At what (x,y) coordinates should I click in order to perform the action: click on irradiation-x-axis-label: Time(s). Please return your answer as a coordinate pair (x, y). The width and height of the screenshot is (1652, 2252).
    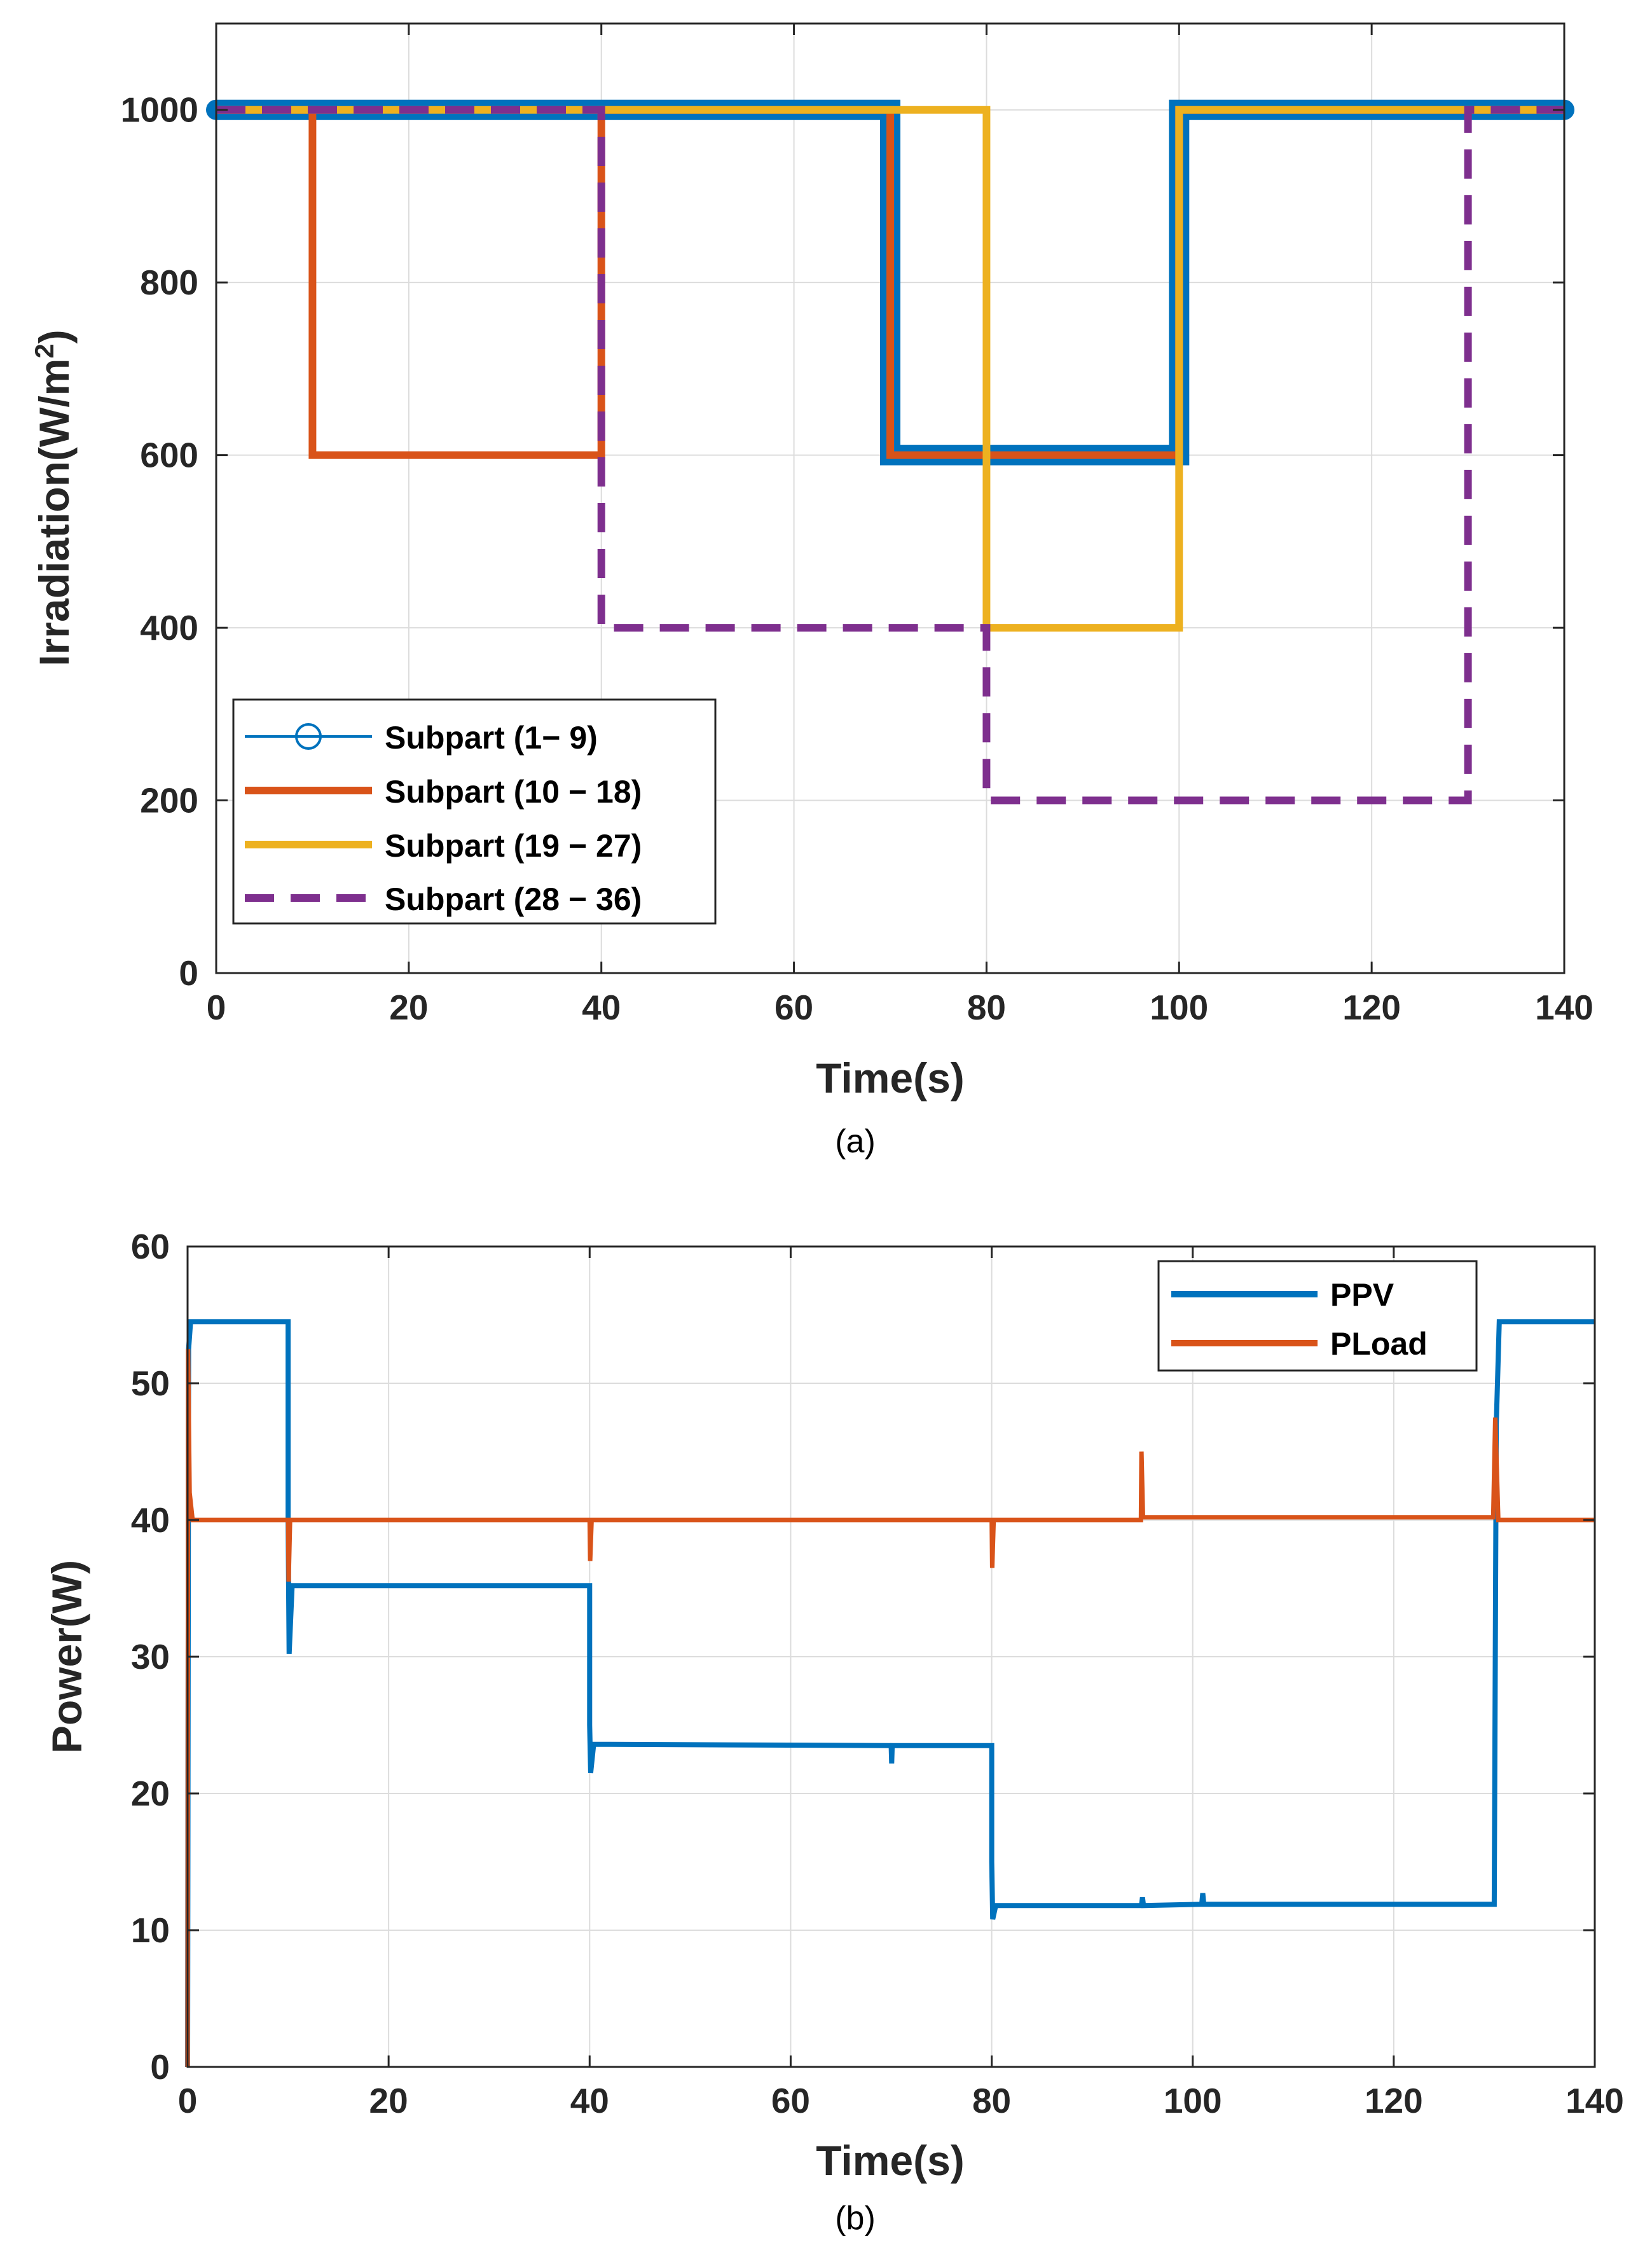
    Looking at the image, I should click on (890, 1078).